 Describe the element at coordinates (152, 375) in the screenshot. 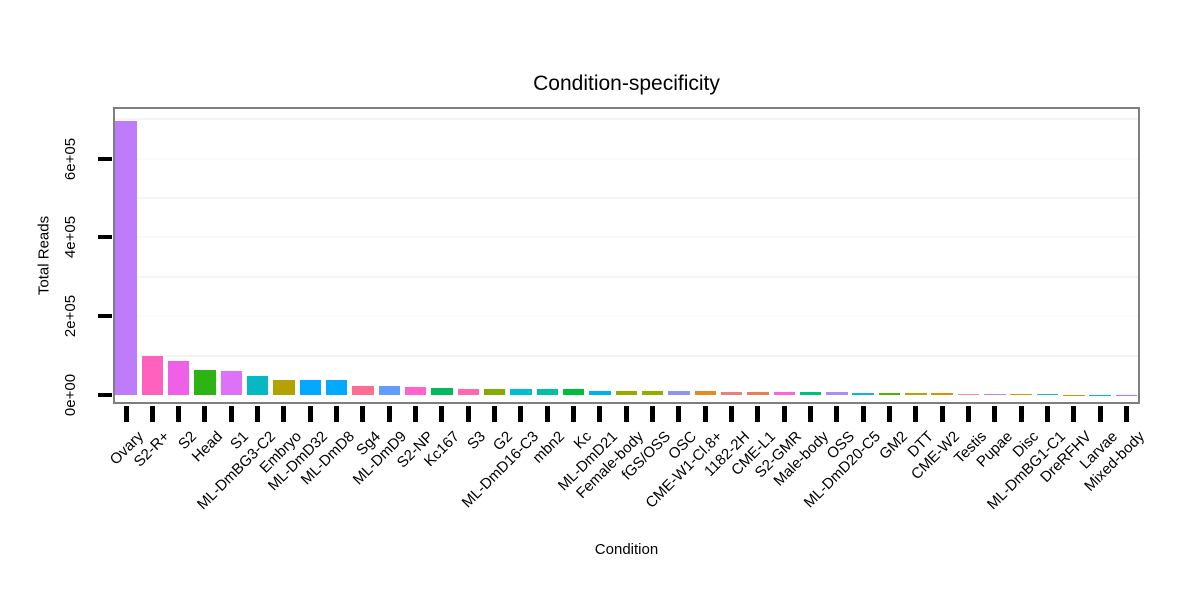

I see `bar-S2-R+` at that location.